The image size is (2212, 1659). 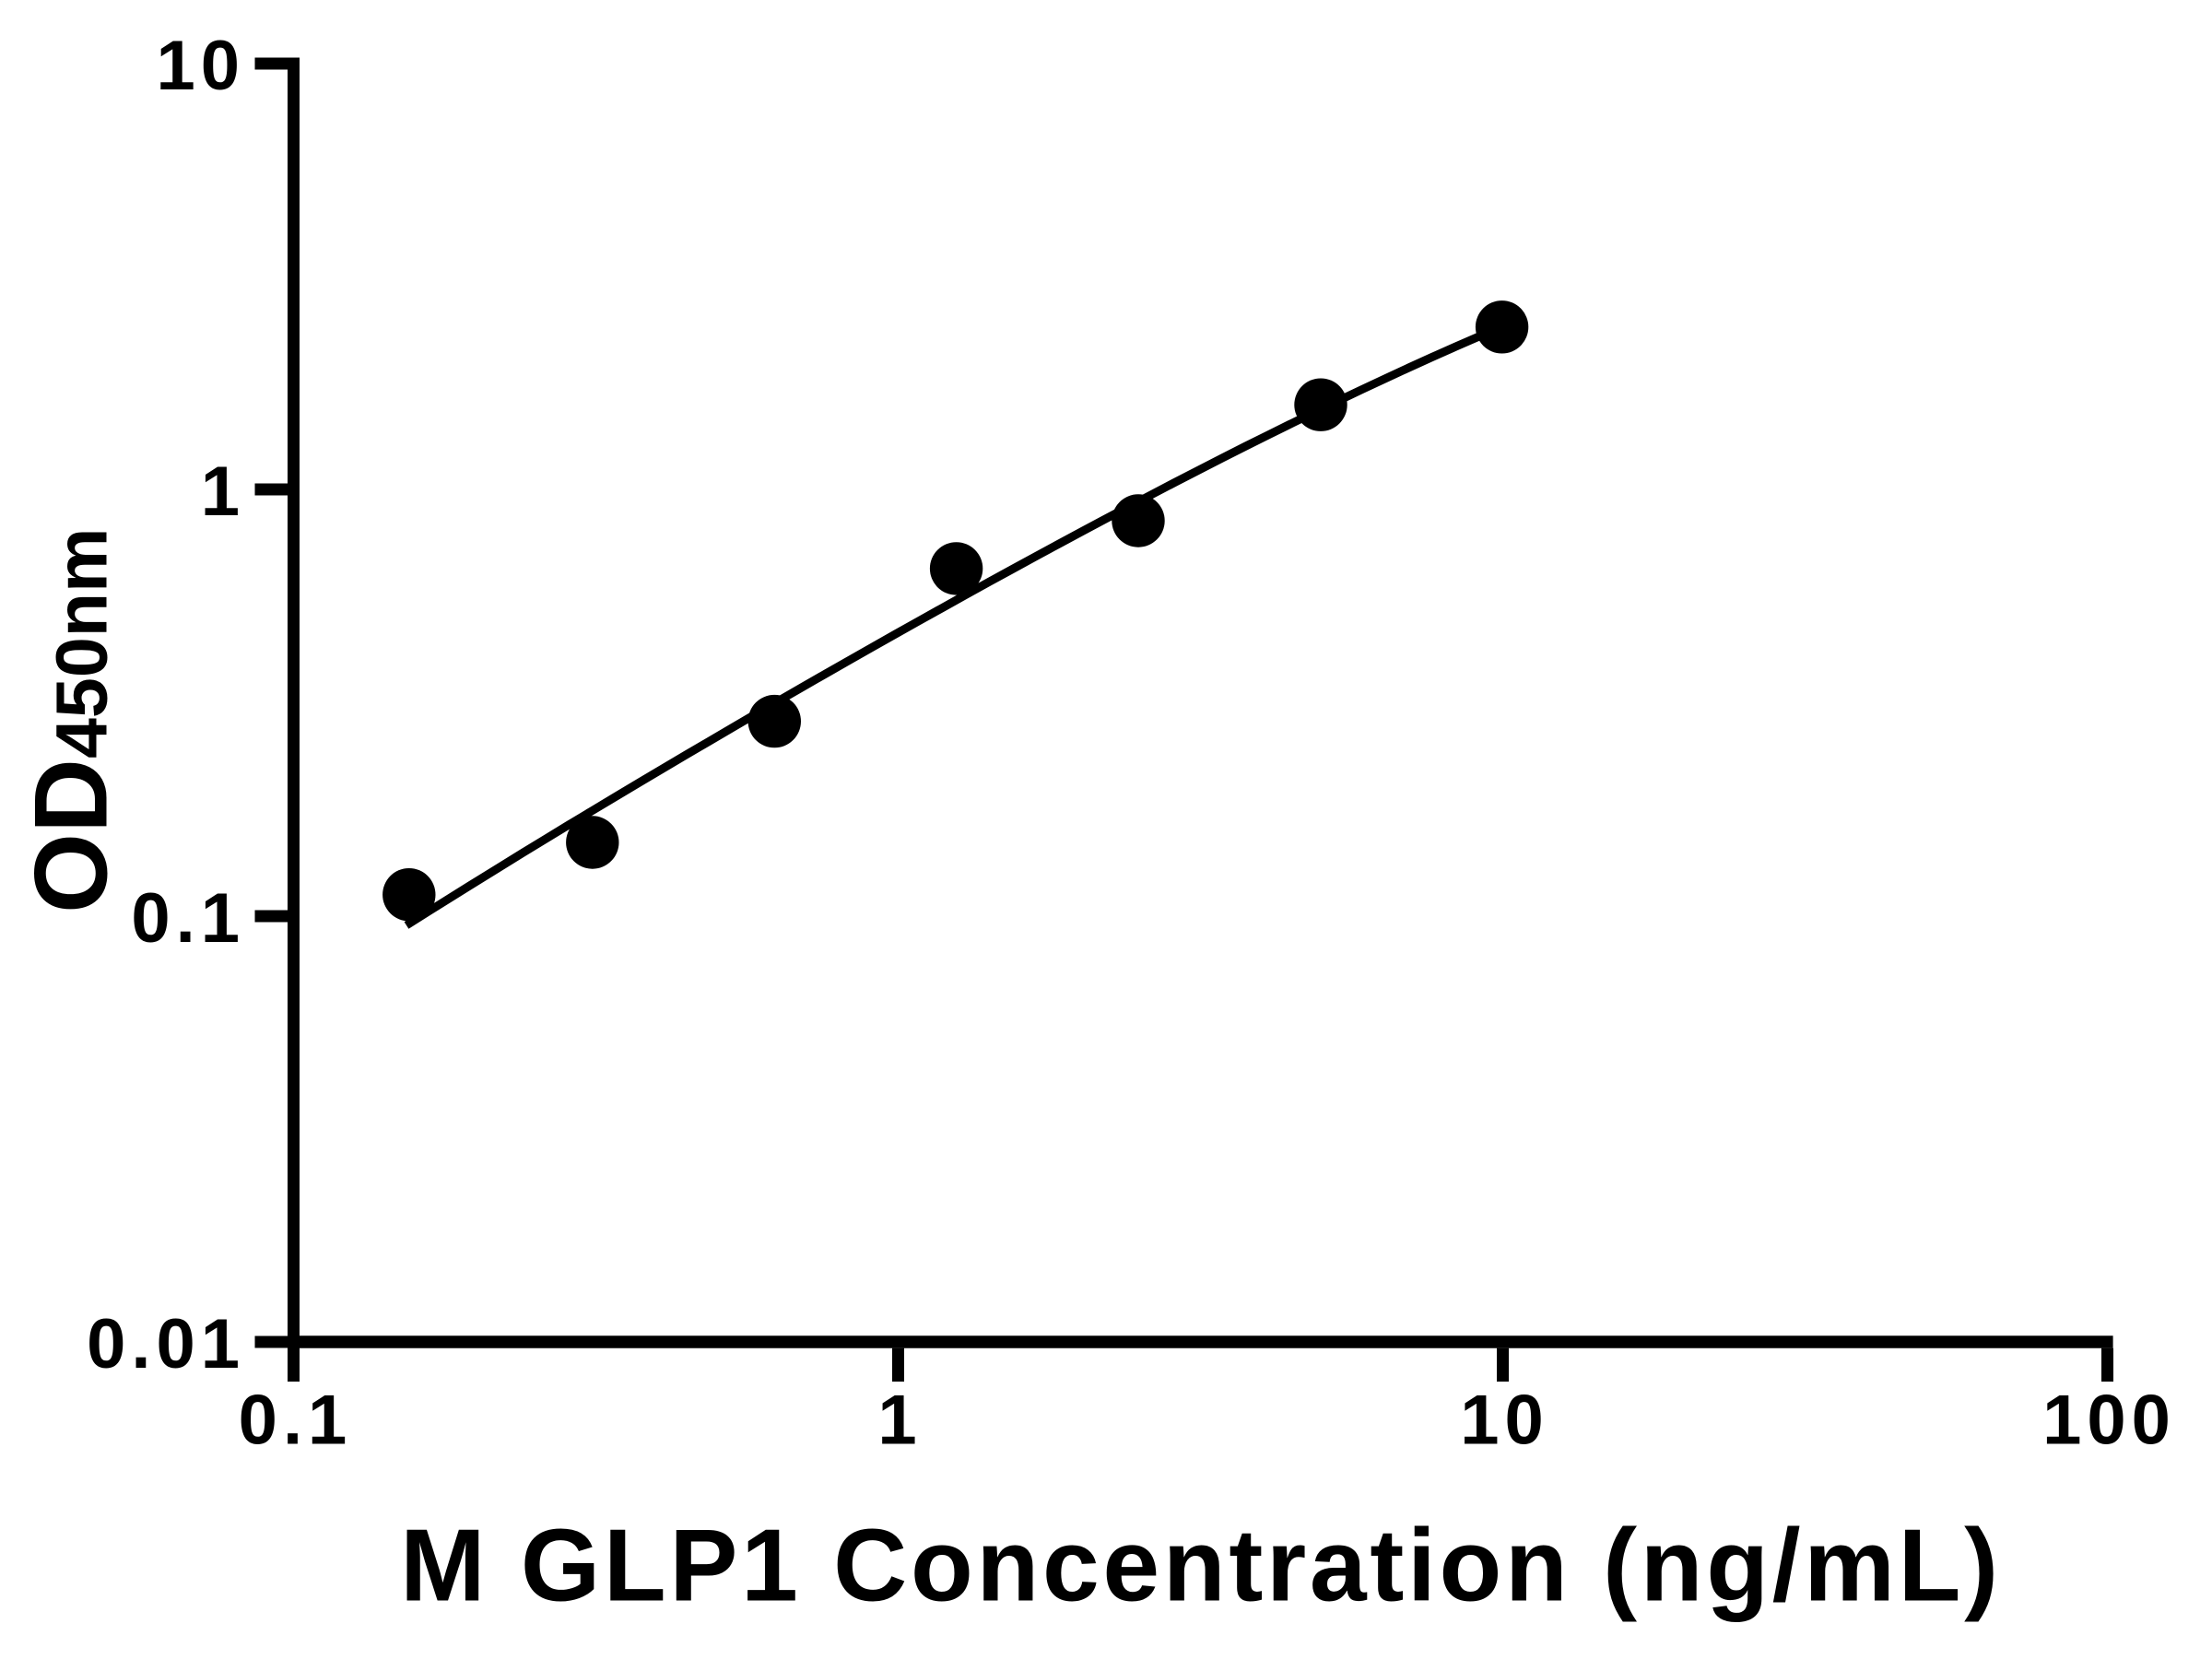 What do you see at coordinates (1201, 1566) in the screenshot?
I see `svg-text: M GLP1 Concentration (ng/mL)` at bounding box center [1201, 1566].